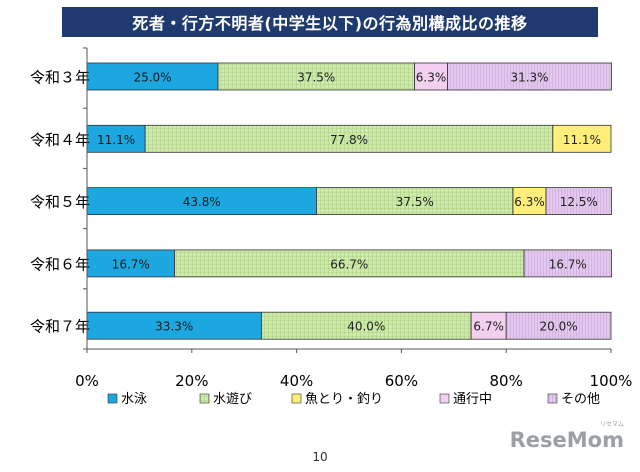 This screenshot has height=472, width=640. What do you see at coordinates (506, 381) in the screenshot?
I see `x-tick-label: 80%` at bounding box center [506, 381].